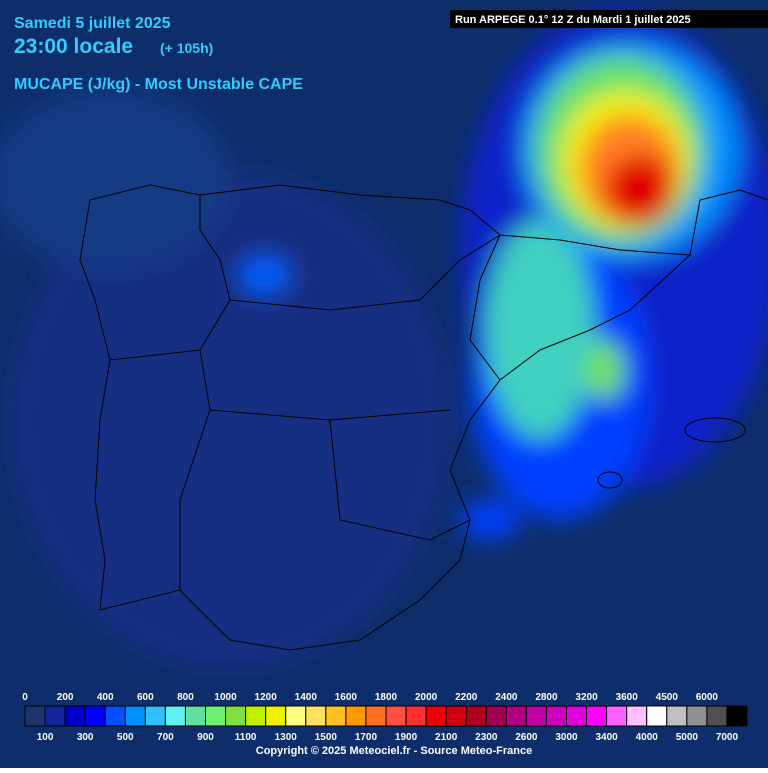  I want to click on legend-label: 2400, so click(506, 697).